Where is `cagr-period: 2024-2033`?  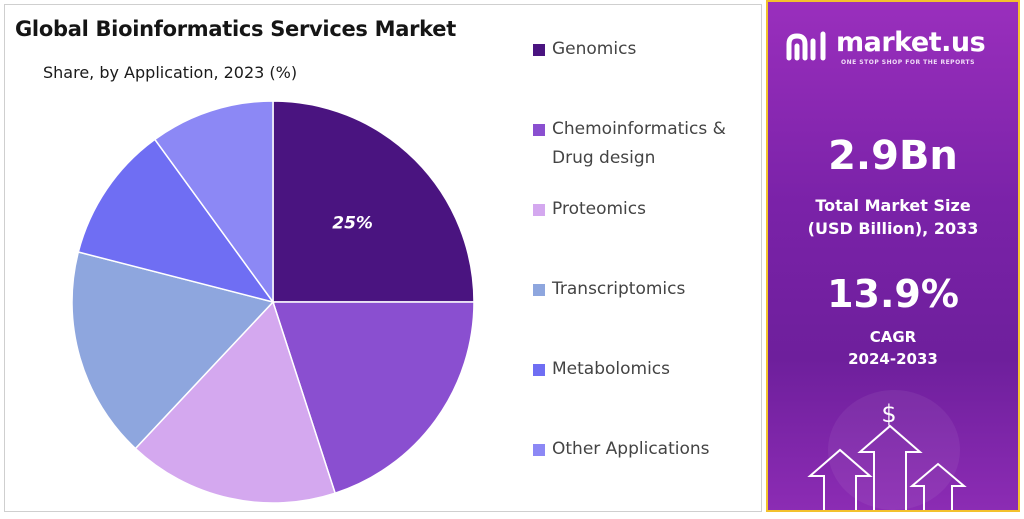 cagr-period: 2024-2033 is located at coordinates (893, 359).